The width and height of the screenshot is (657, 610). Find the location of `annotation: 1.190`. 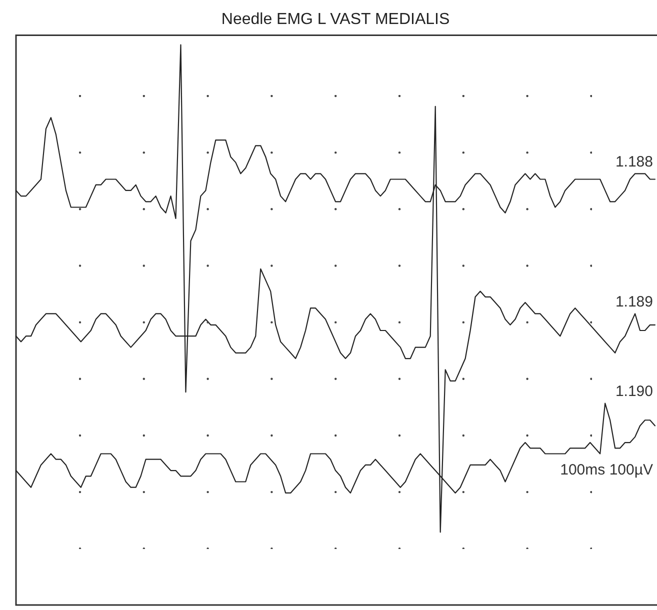

annotation: 1.190 is located at coordinates (634, 391).